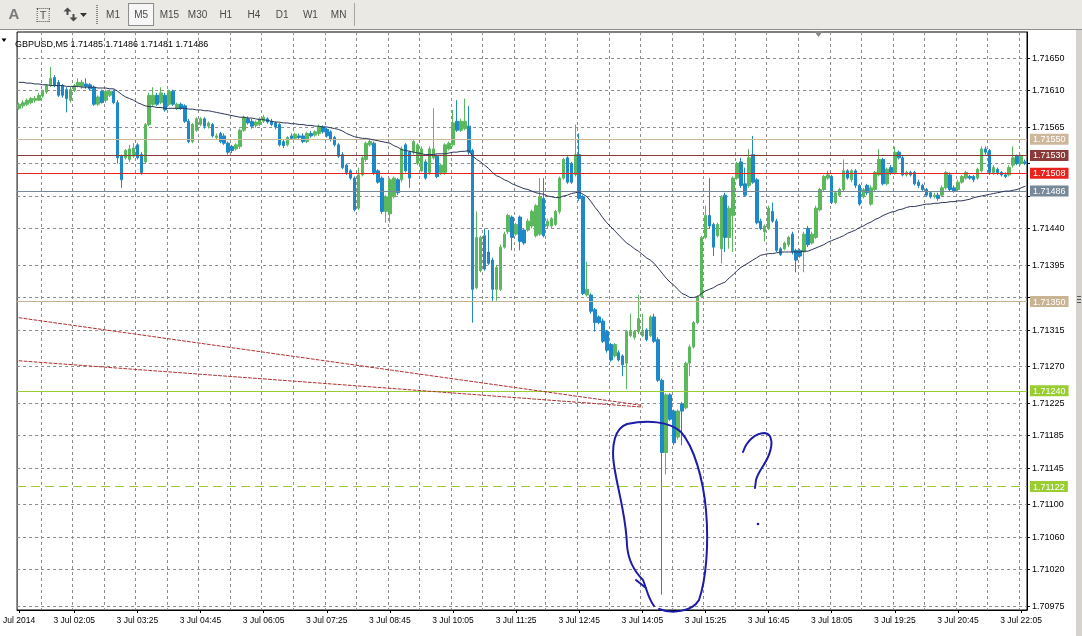 The height and width of the screenshot is (636, 1082). Describe the element at coordinates (113, 15) in the screenshot. I see `text: M1` at that location.